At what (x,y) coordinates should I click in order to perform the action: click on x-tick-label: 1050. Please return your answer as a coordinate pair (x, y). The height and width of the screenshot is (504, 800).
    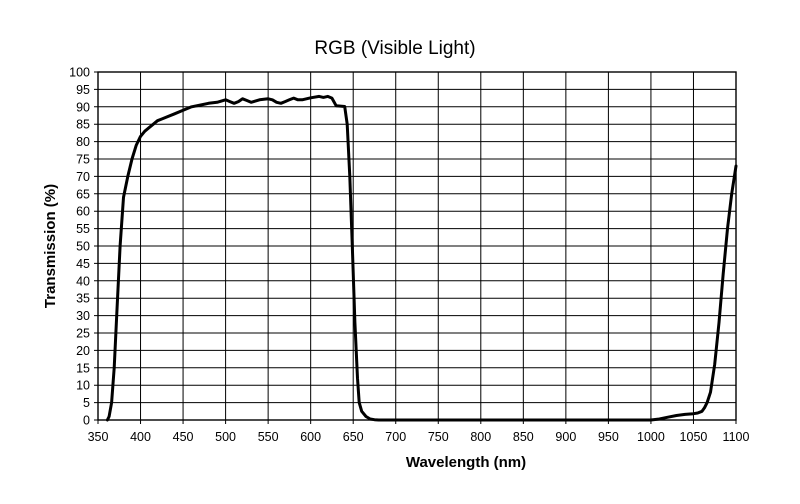
    Looking at the image, I should click on (694, 437).